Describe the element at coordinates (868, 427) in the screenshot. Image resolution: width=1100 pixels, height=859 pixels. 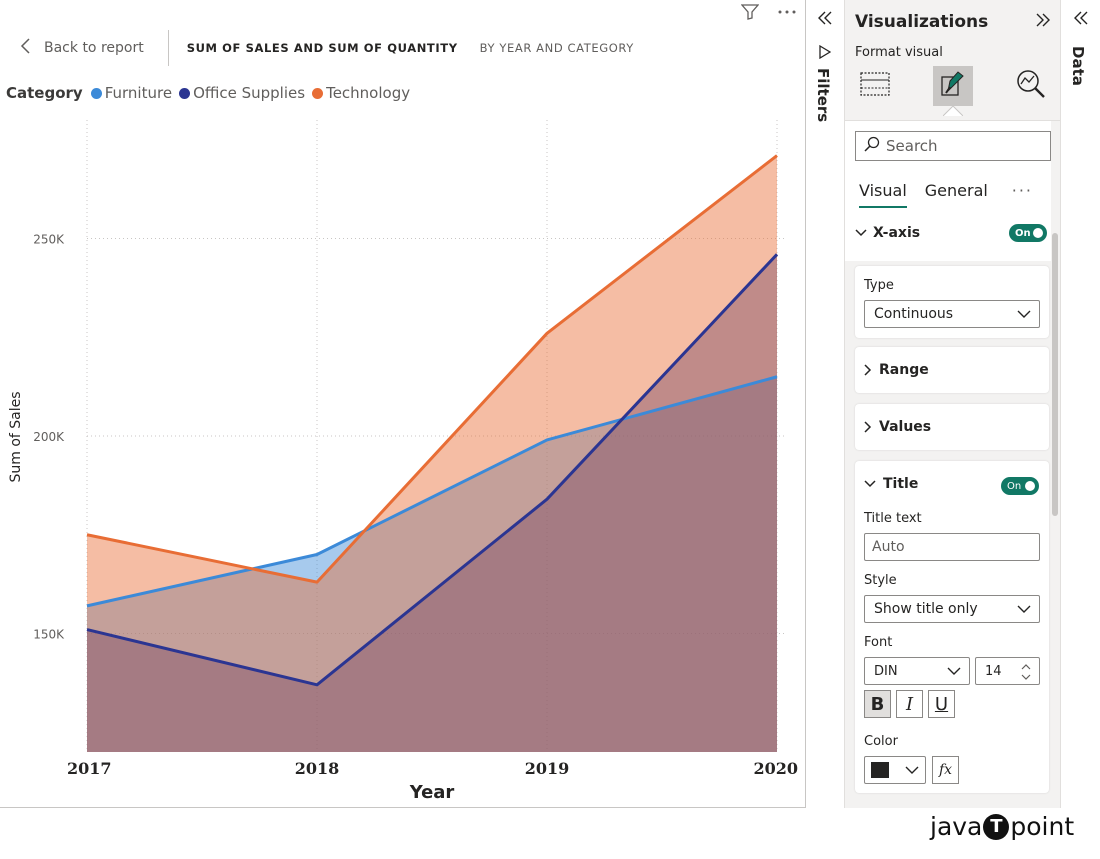
I see `chevron-right-icon` at that location.